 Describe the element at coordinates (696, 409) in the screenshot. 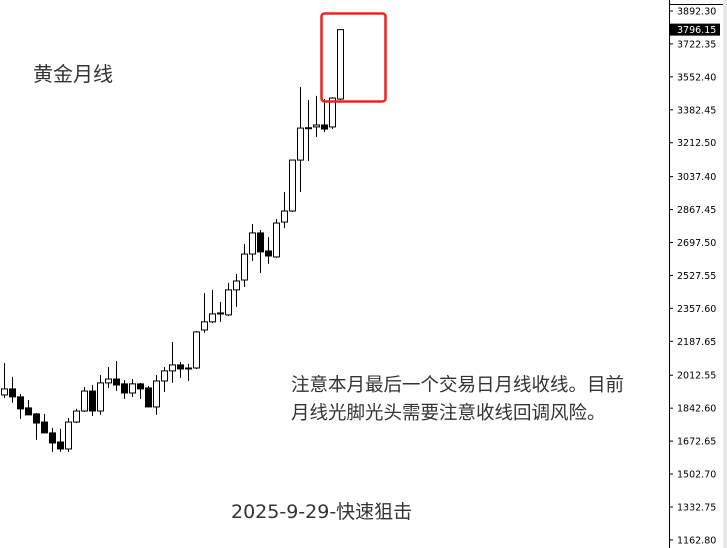

I see `y-tick-label: 1842.60` at that location.